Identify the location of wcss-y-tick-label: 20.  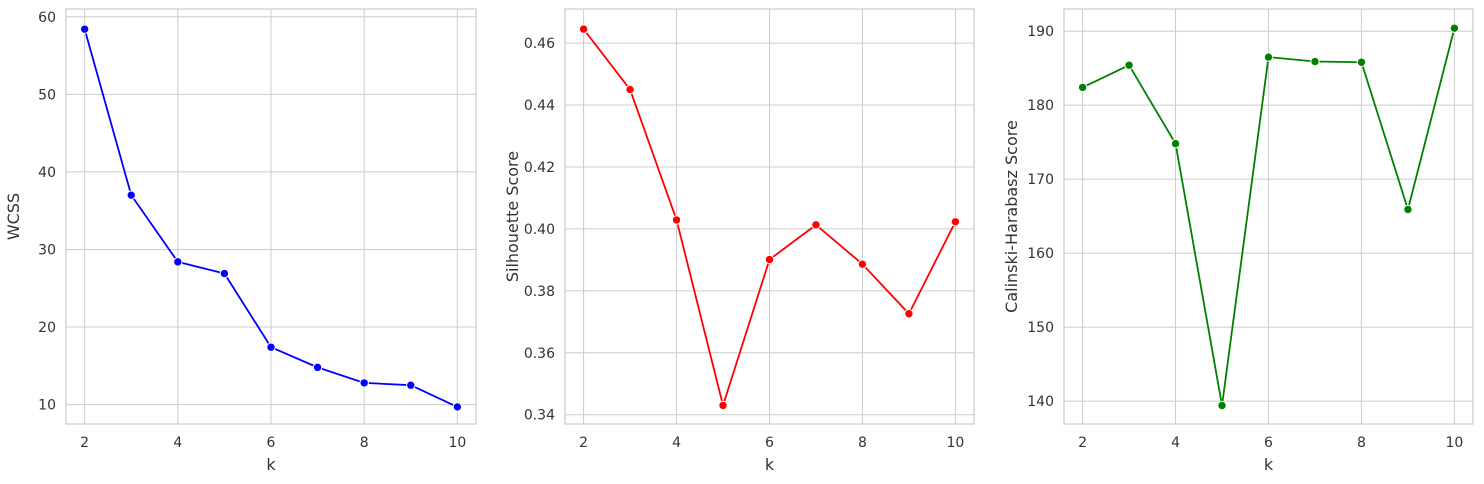
(47, 328).